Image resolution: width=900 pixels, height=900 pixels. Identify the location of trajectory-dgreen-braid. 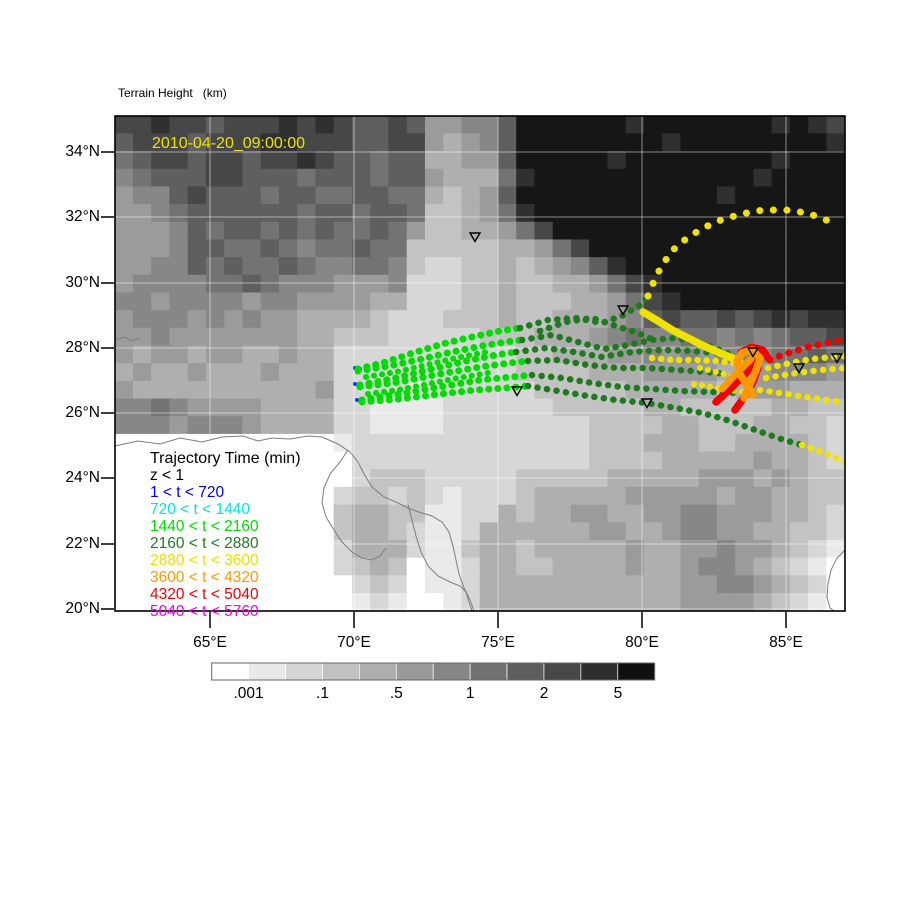
(598, 329).